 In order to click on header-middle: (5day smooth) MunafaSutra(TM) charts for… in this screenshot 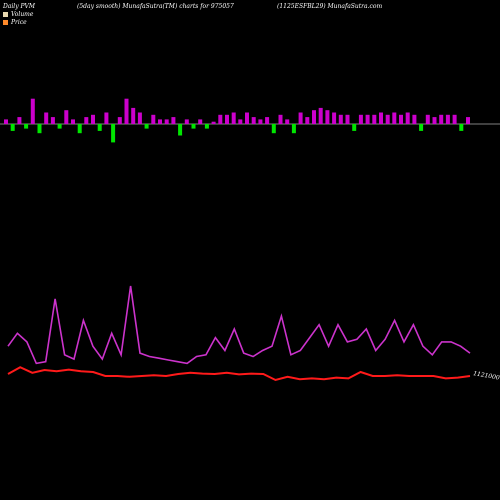, I will do `click(155, 6)`.